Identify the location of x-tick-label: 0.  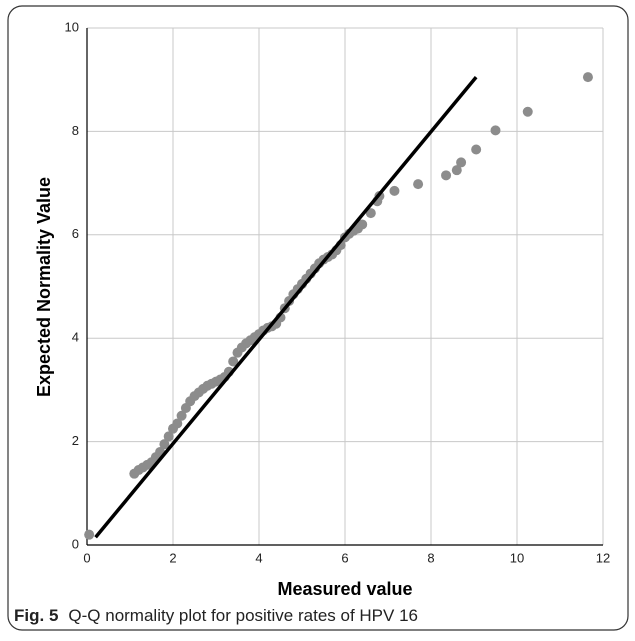
(86, 557).